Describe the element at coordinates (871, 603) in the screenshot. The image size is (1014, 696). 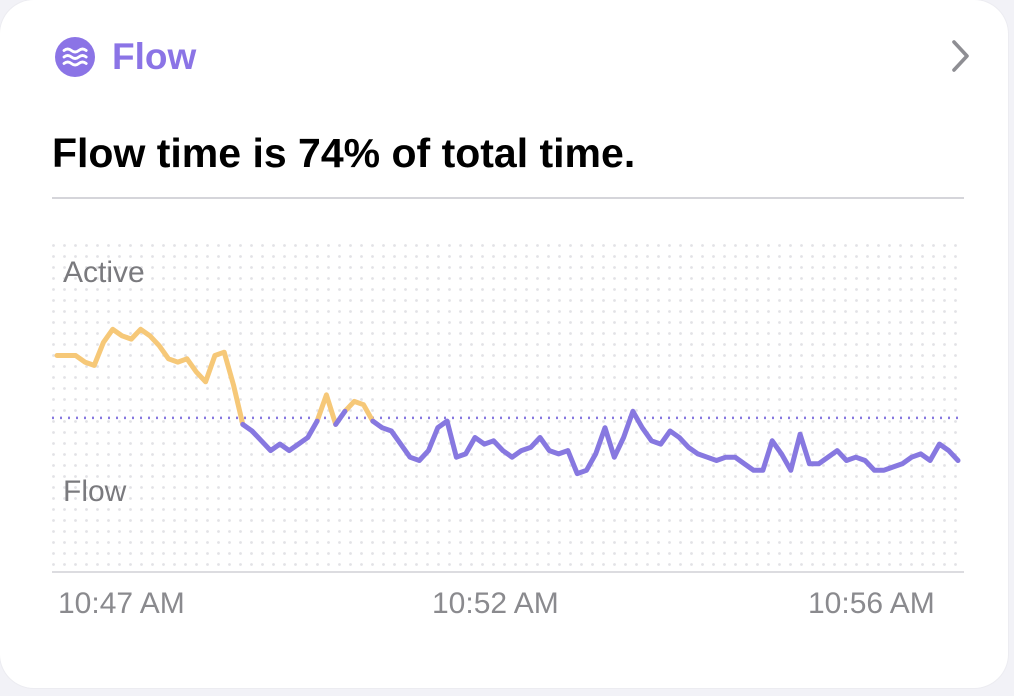
I see `x-tick-label: 10:56 AM` at that location.